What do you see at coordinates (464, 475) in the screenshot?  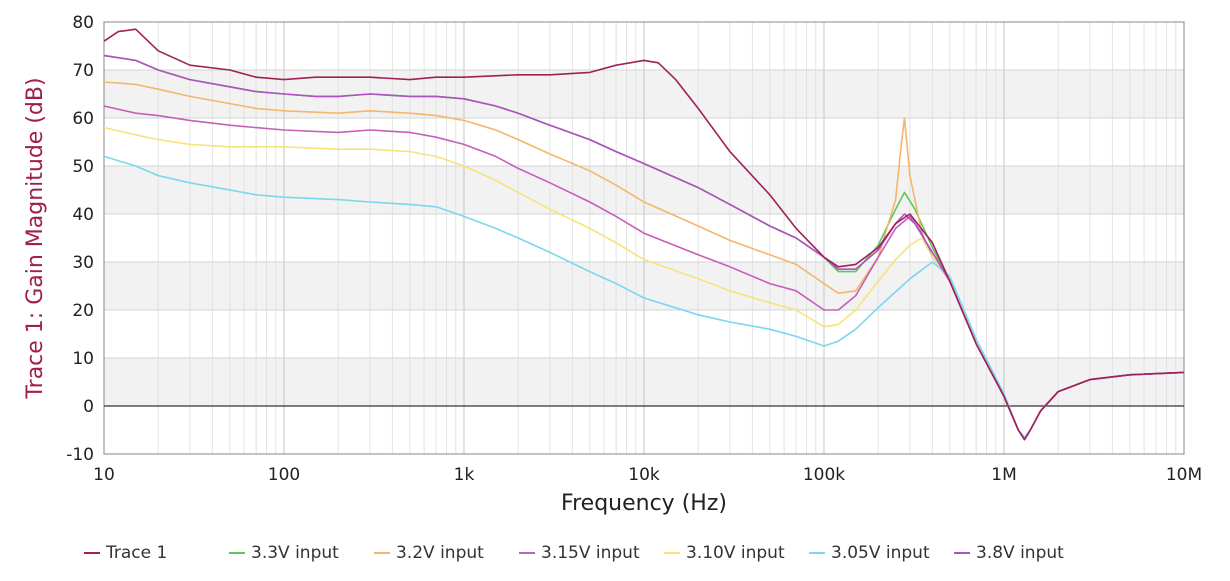 I see `x-tick-label: 1k` at bounding box center [464, 475].